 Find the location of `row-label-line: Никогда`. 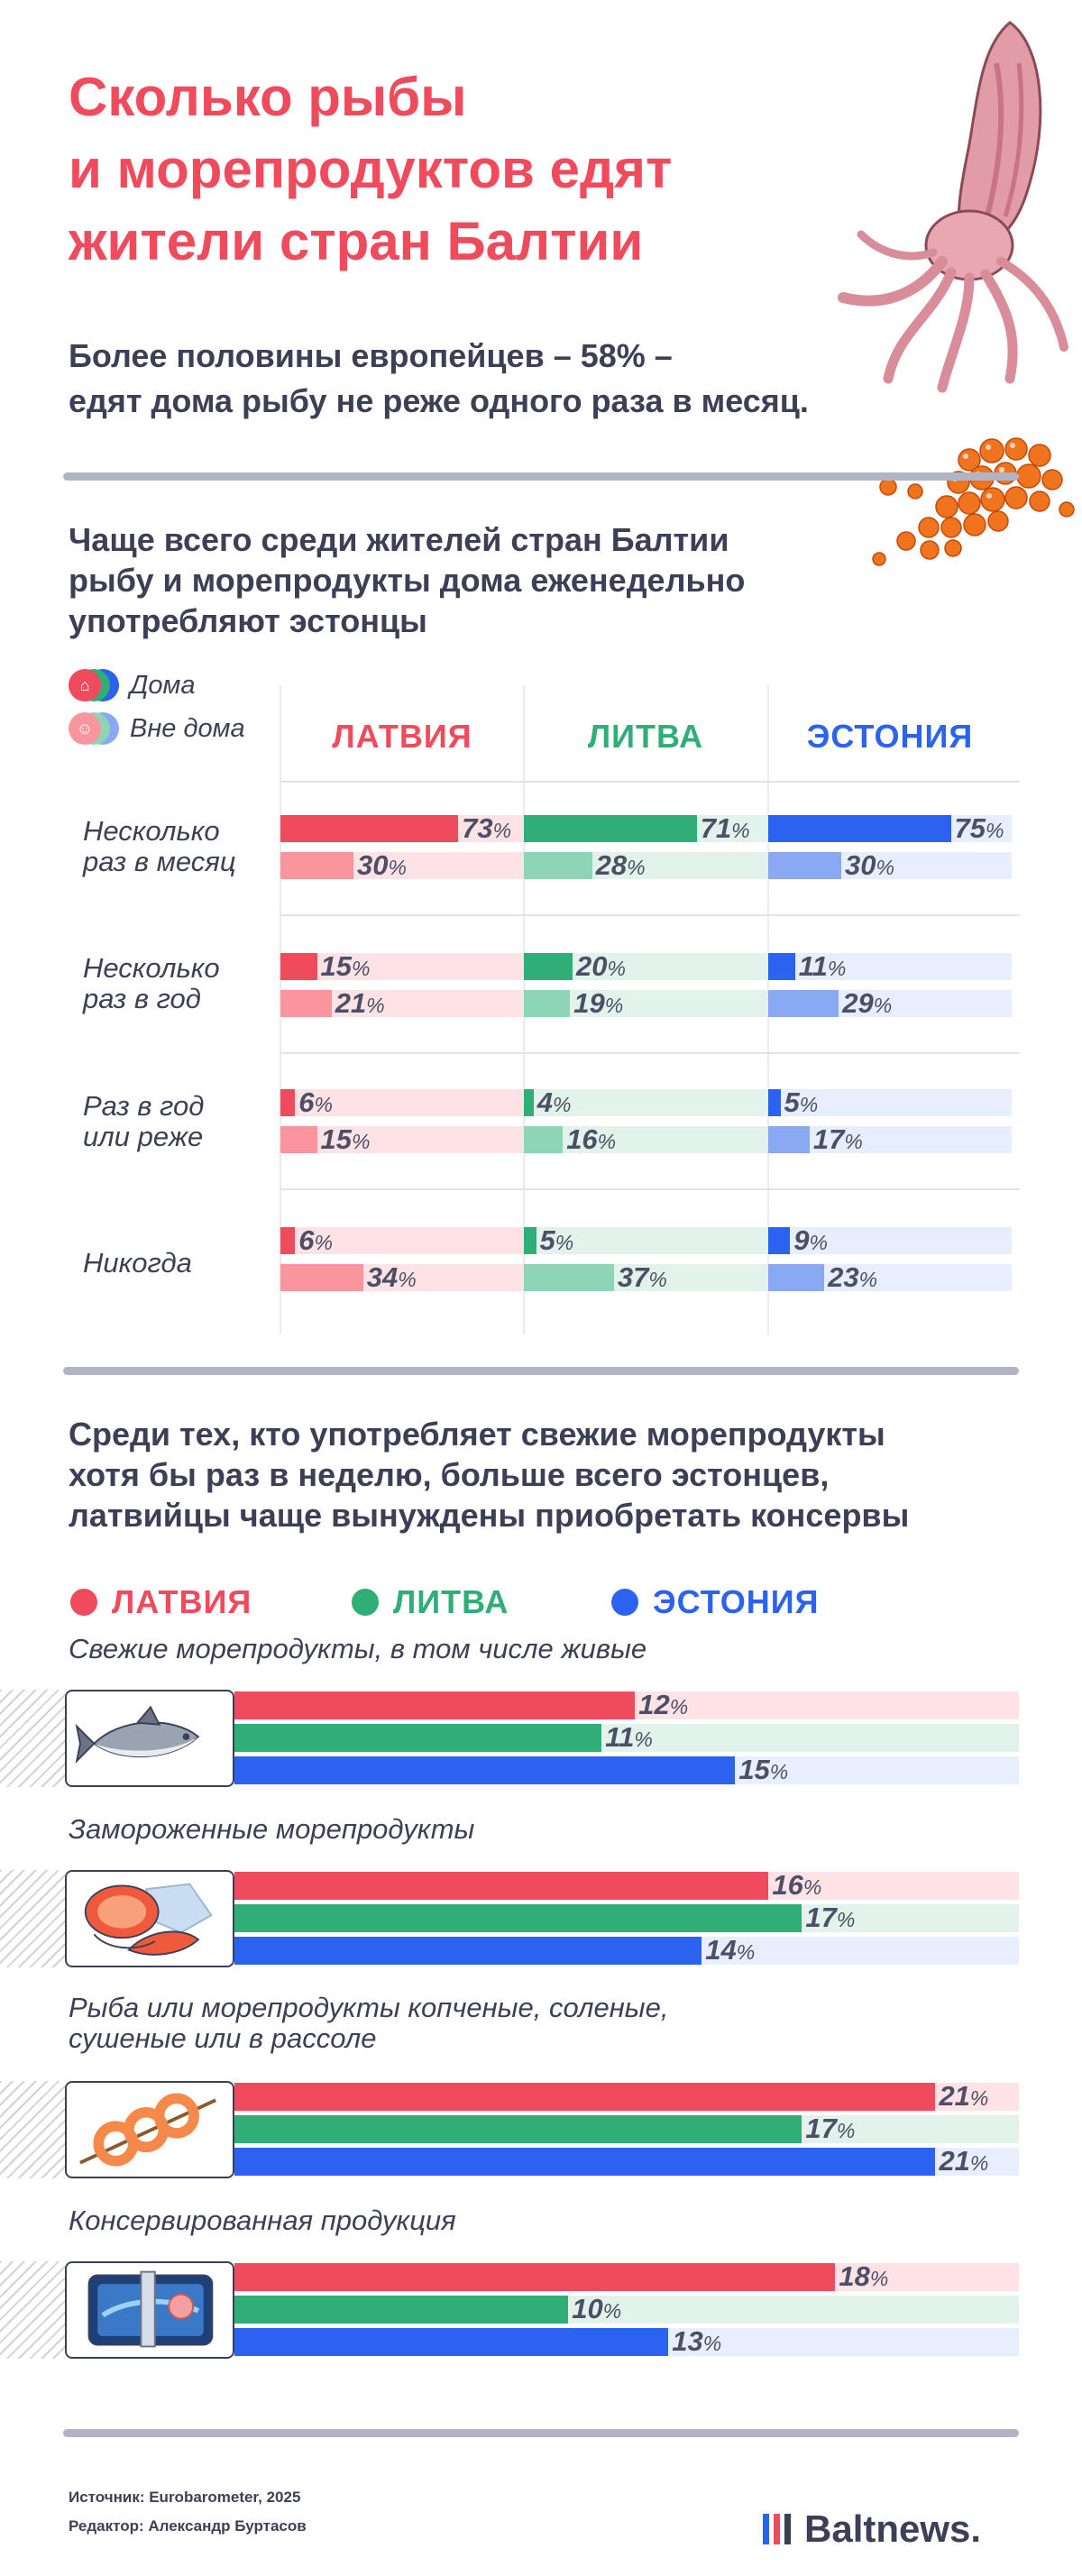

row-label-line: Никогда is located at coordinates (137, 1263).